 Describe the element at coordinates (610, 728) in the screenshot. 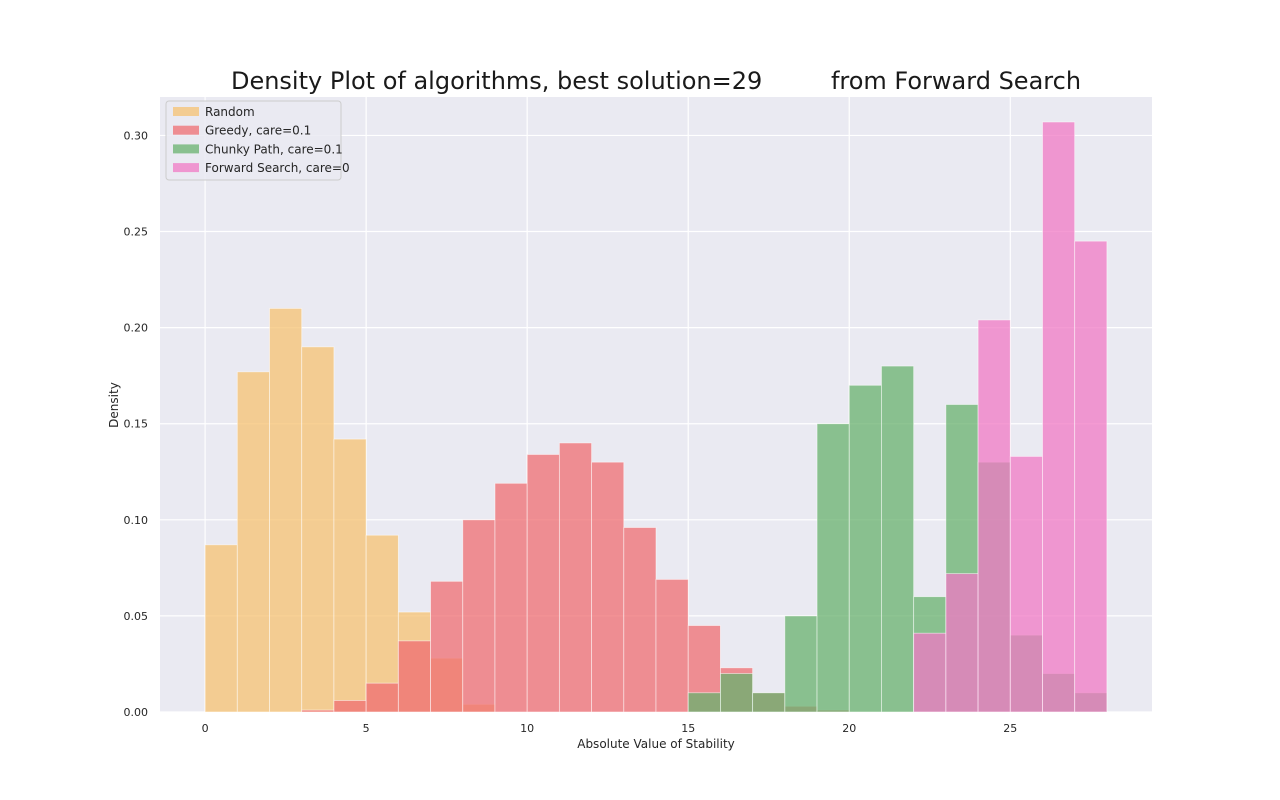

I see `x-axis-ticks: 0 5 10 15 20 25` at that location.